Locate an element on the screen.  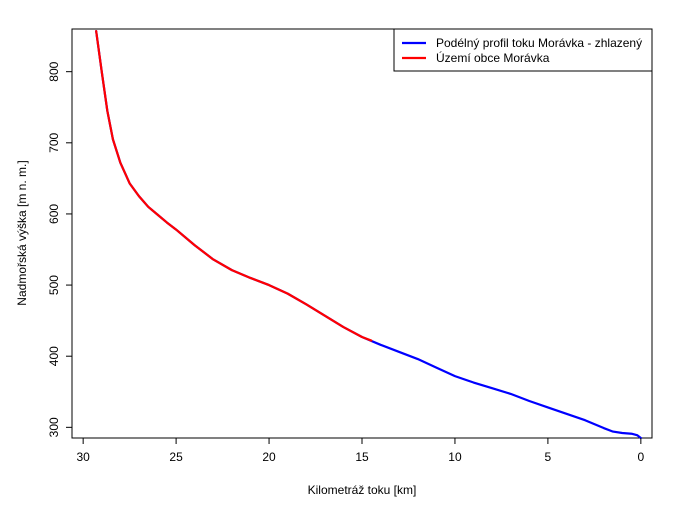
legend-label-1: Podélný profil toku Morávka - zhlazený is located at coordinates (539, 43).